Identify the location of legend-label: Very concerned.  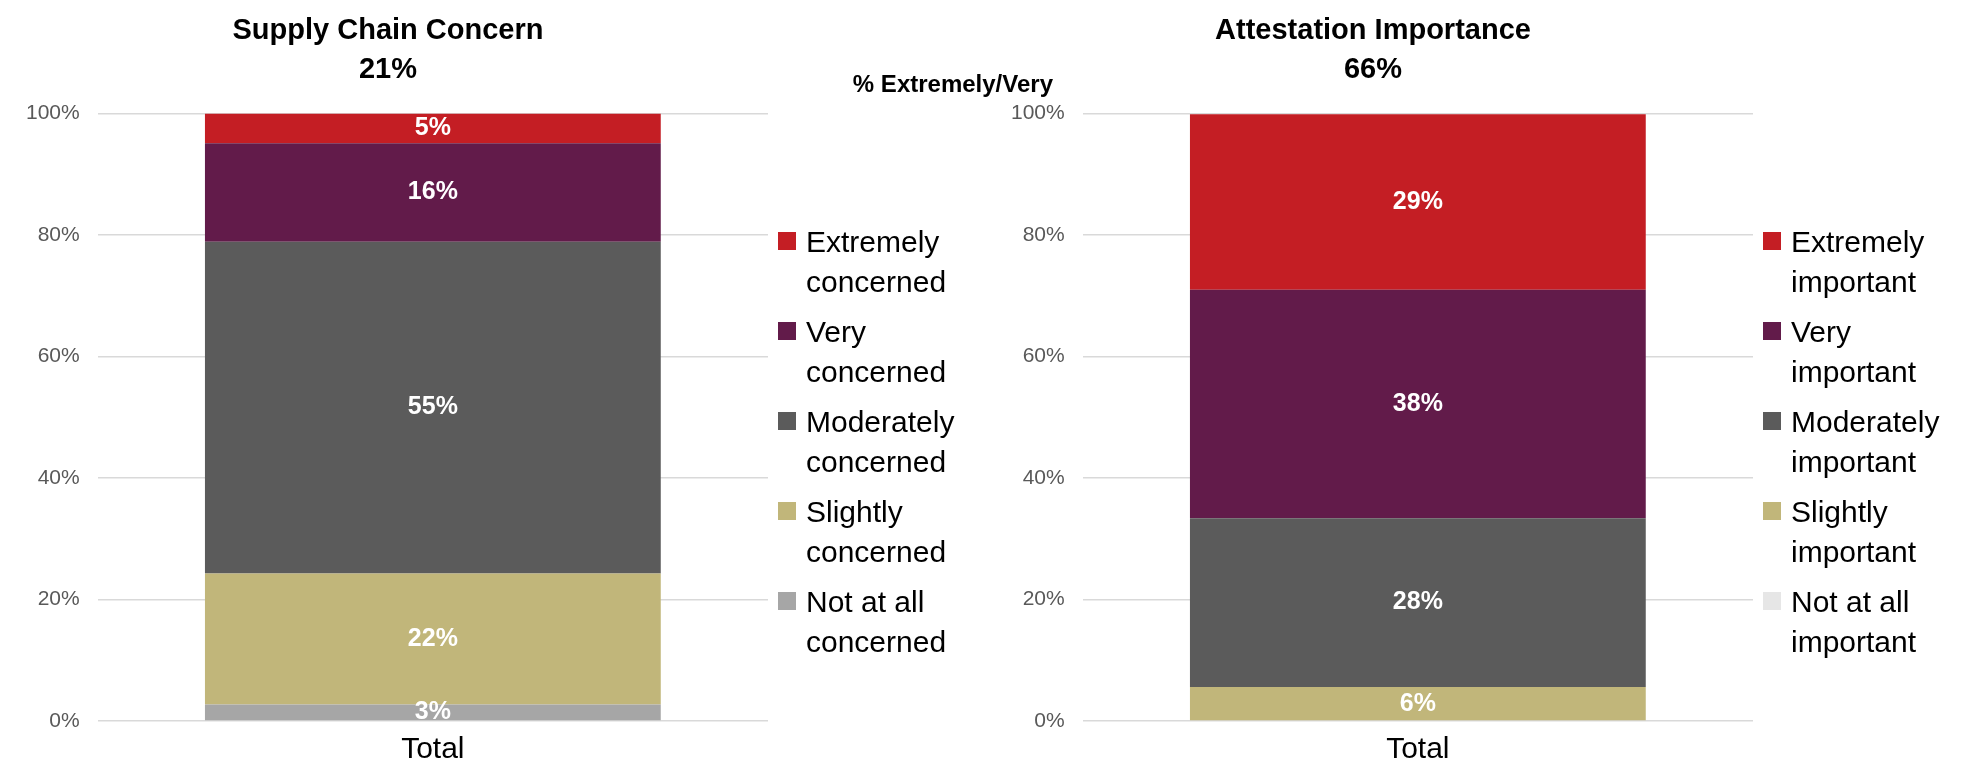
(877, 351).